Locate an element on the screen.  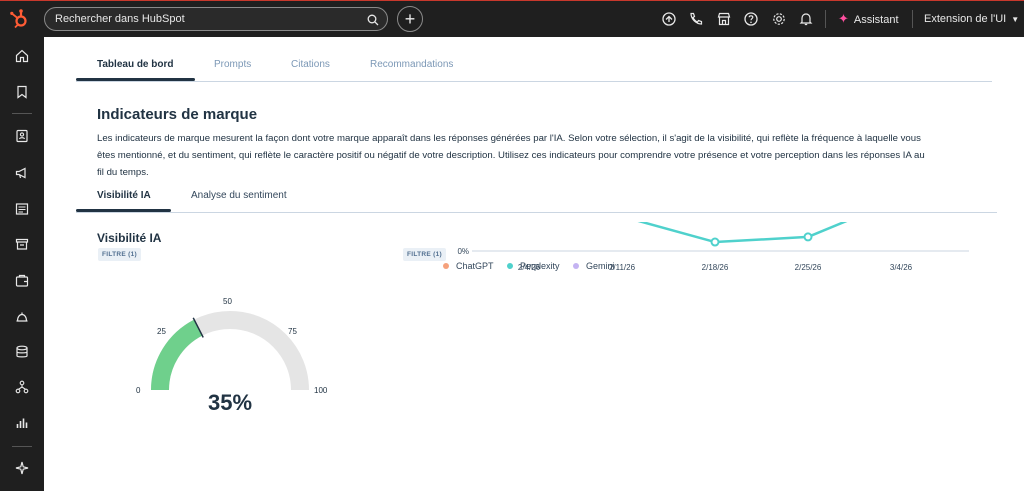
gauge-filter-tag: FILTRE (1) is located at coordinates (120, 254).